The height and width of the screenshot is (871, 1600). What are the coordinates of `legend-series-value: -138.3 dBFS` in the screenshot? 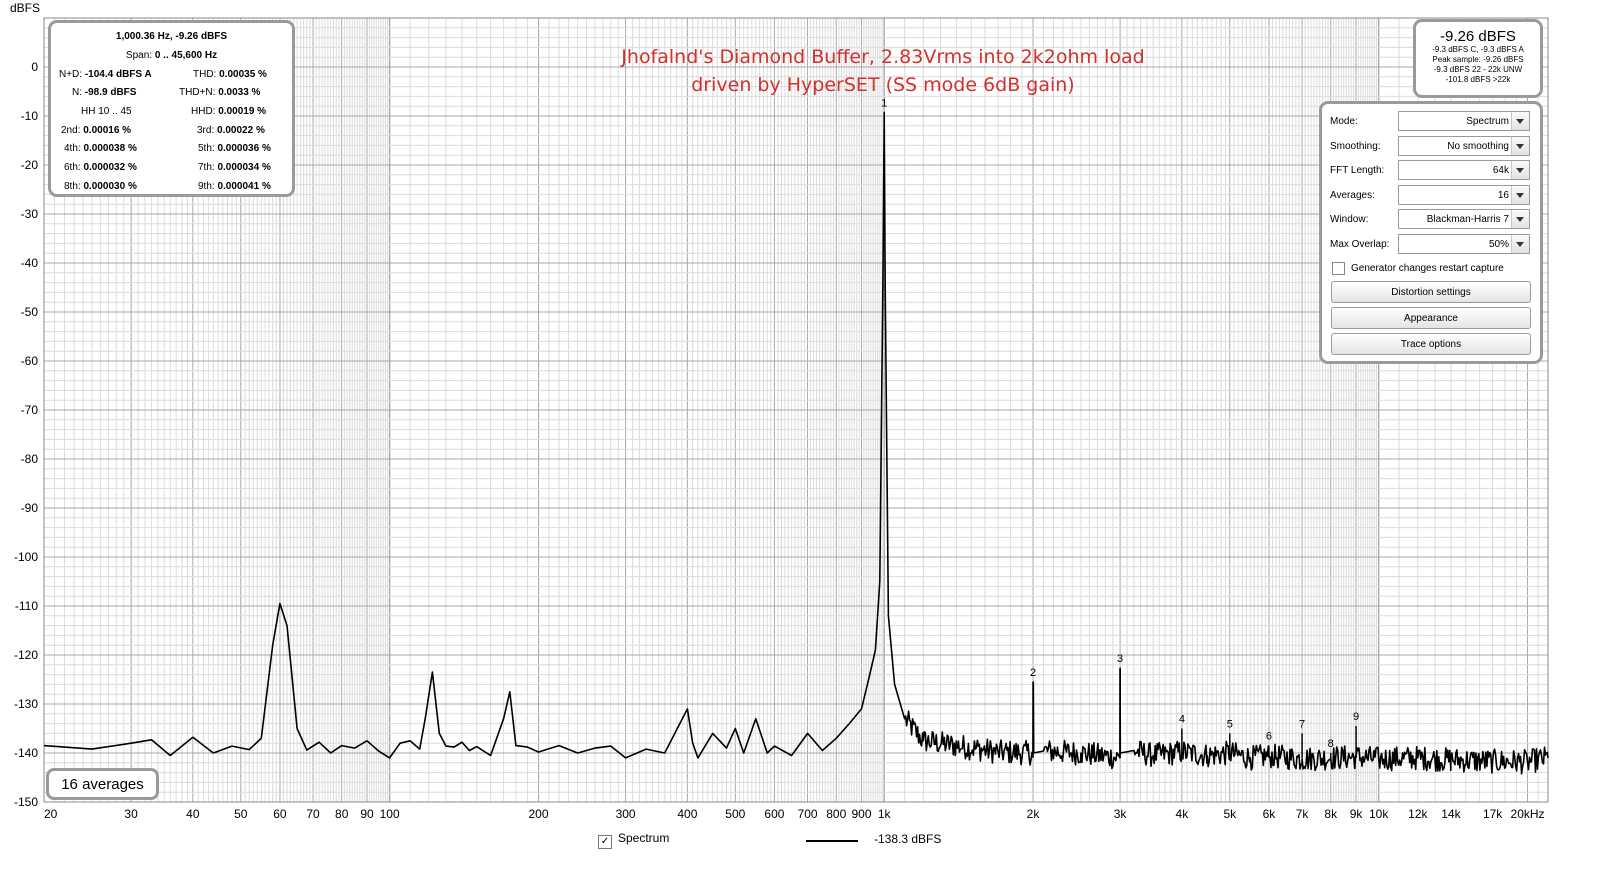 It's located at (908, 839).